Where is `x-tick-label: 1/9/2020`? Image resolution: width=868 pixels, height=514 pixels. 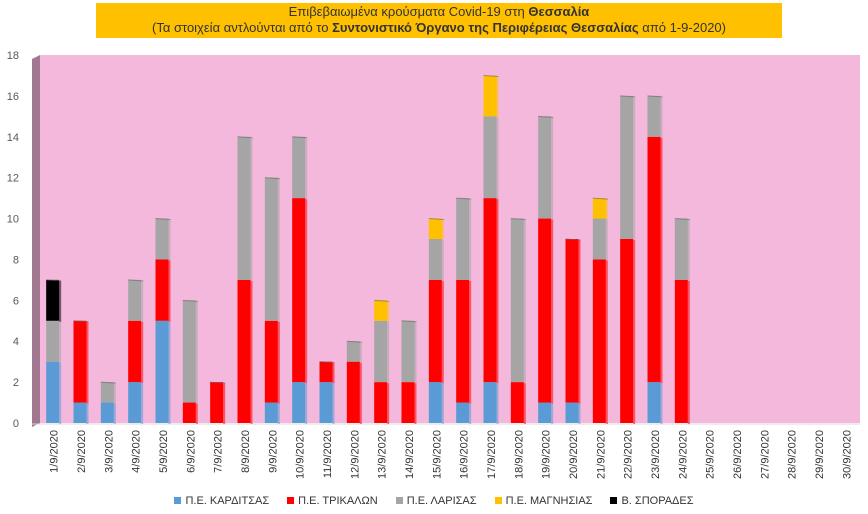
x-tick-label: 1/9/2020 is located at coordinates (55, 451).